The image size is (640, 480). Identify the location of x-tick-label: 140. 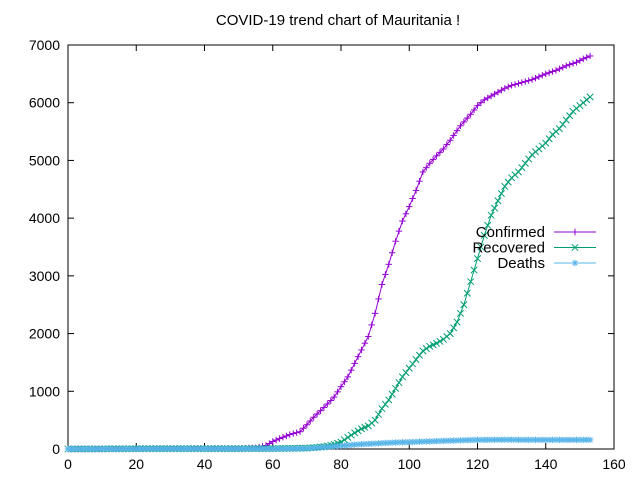
(546, 464).